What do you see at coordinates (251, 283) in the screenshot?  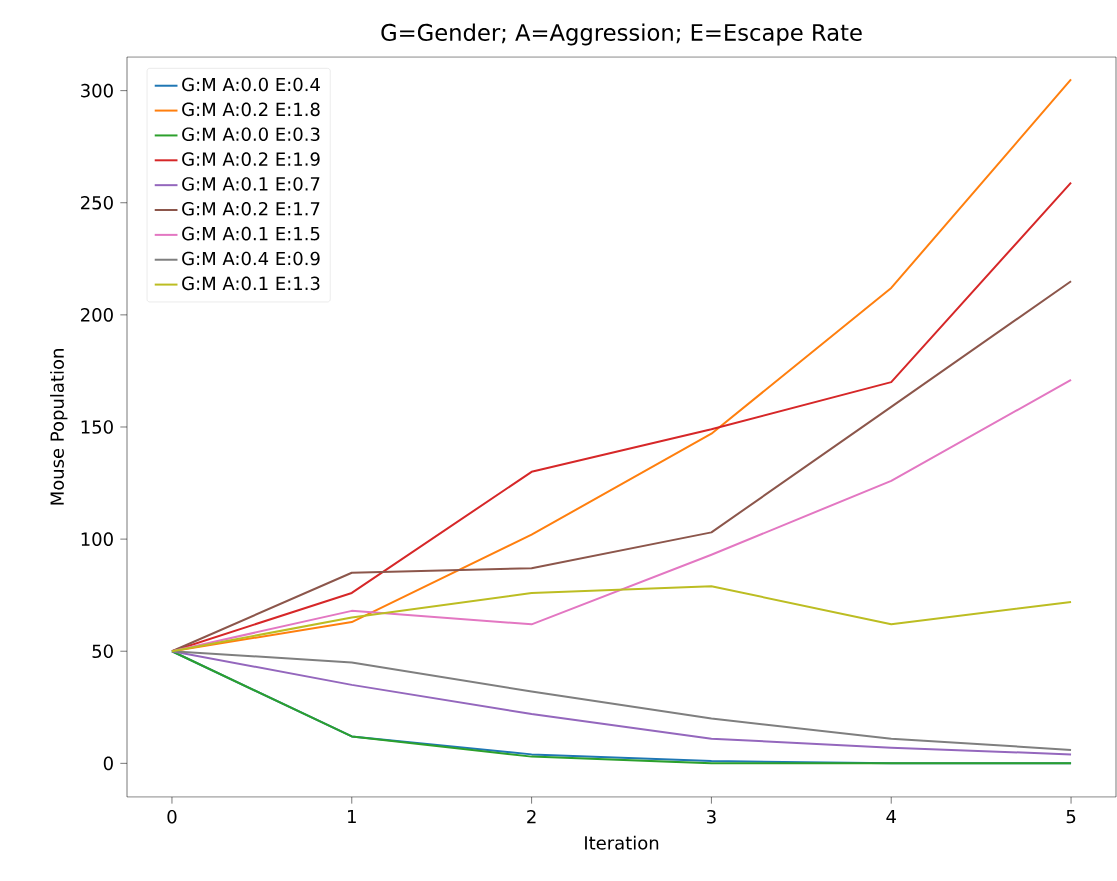 I see `legend-label: G:M A:0.1 E:1.3` at bounding box center [251, 283].